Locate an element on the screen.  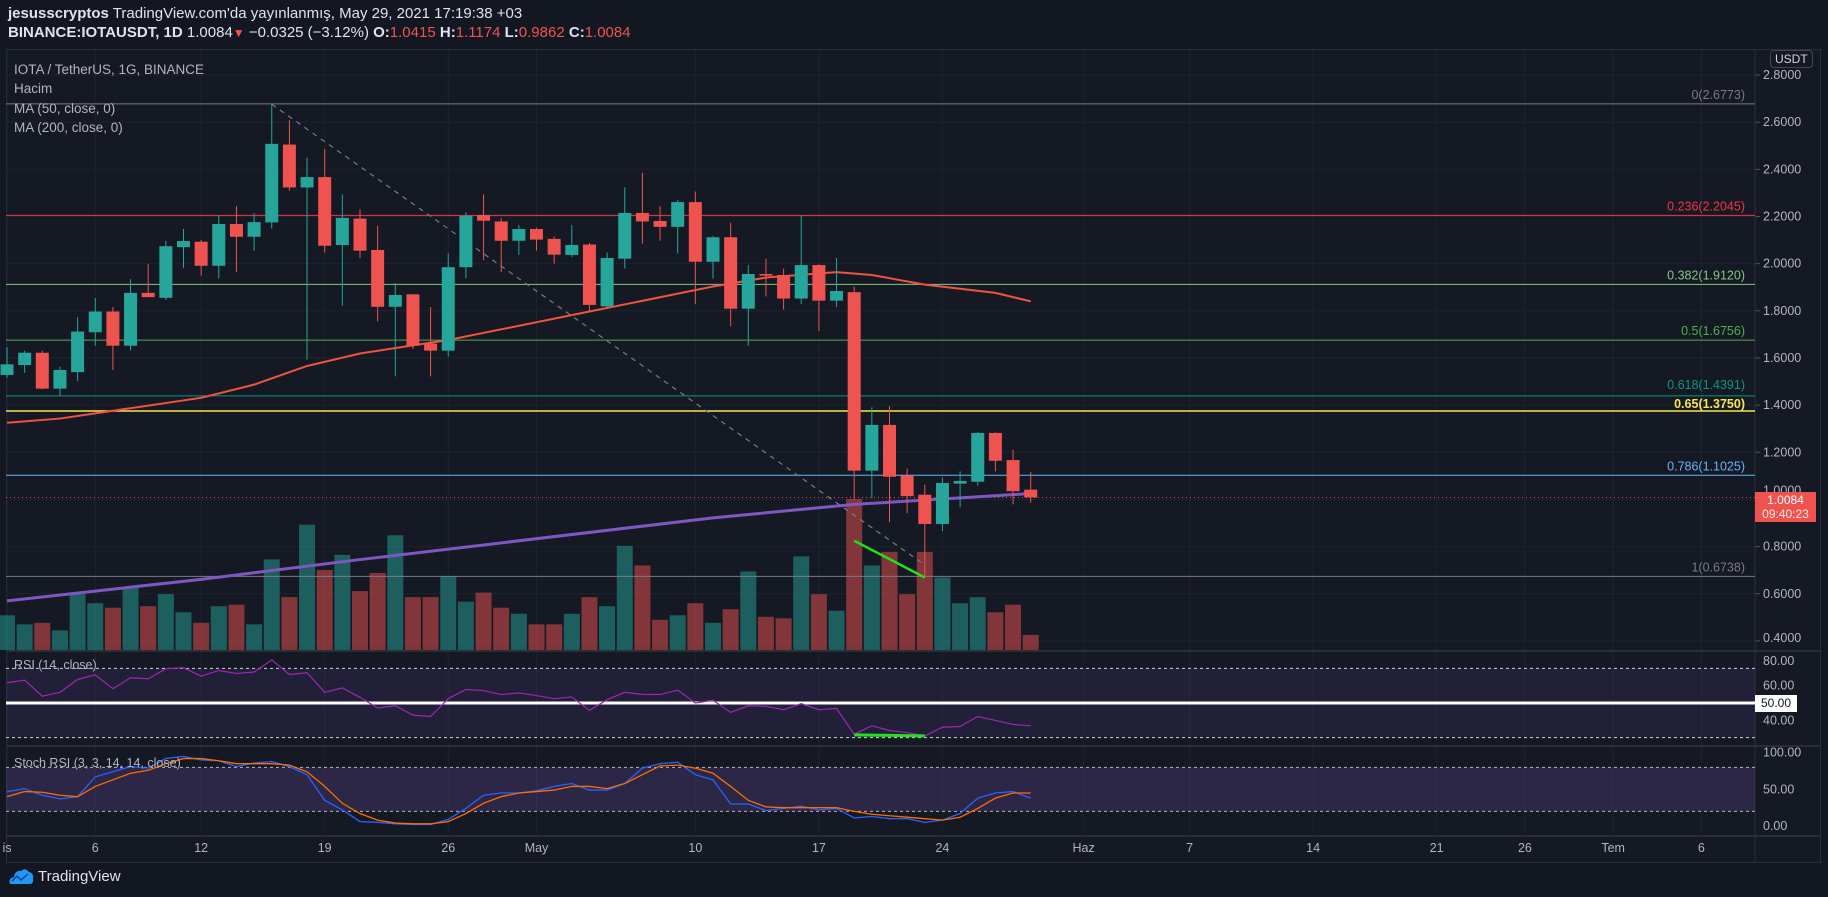
legend-ma200: MA (200, close, 0) is located at coordinates (68, 127).